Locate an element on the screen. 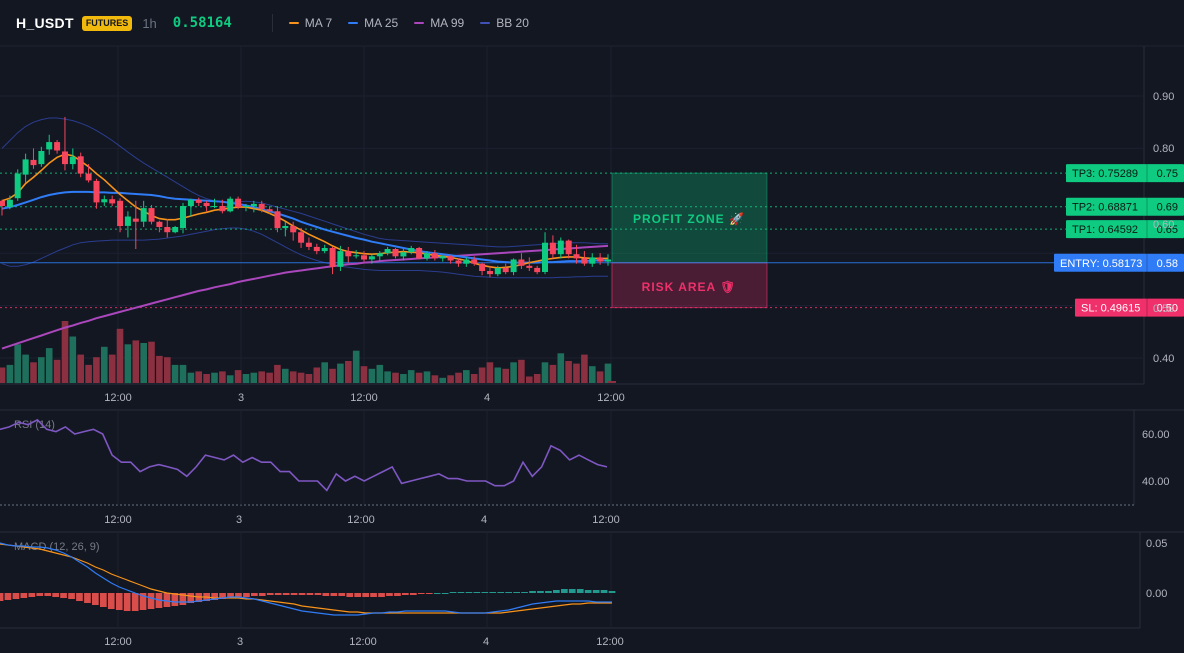 The height and width of the screenshot is (653, 1184). bb-upper-line is located at coordinates (304, 182).